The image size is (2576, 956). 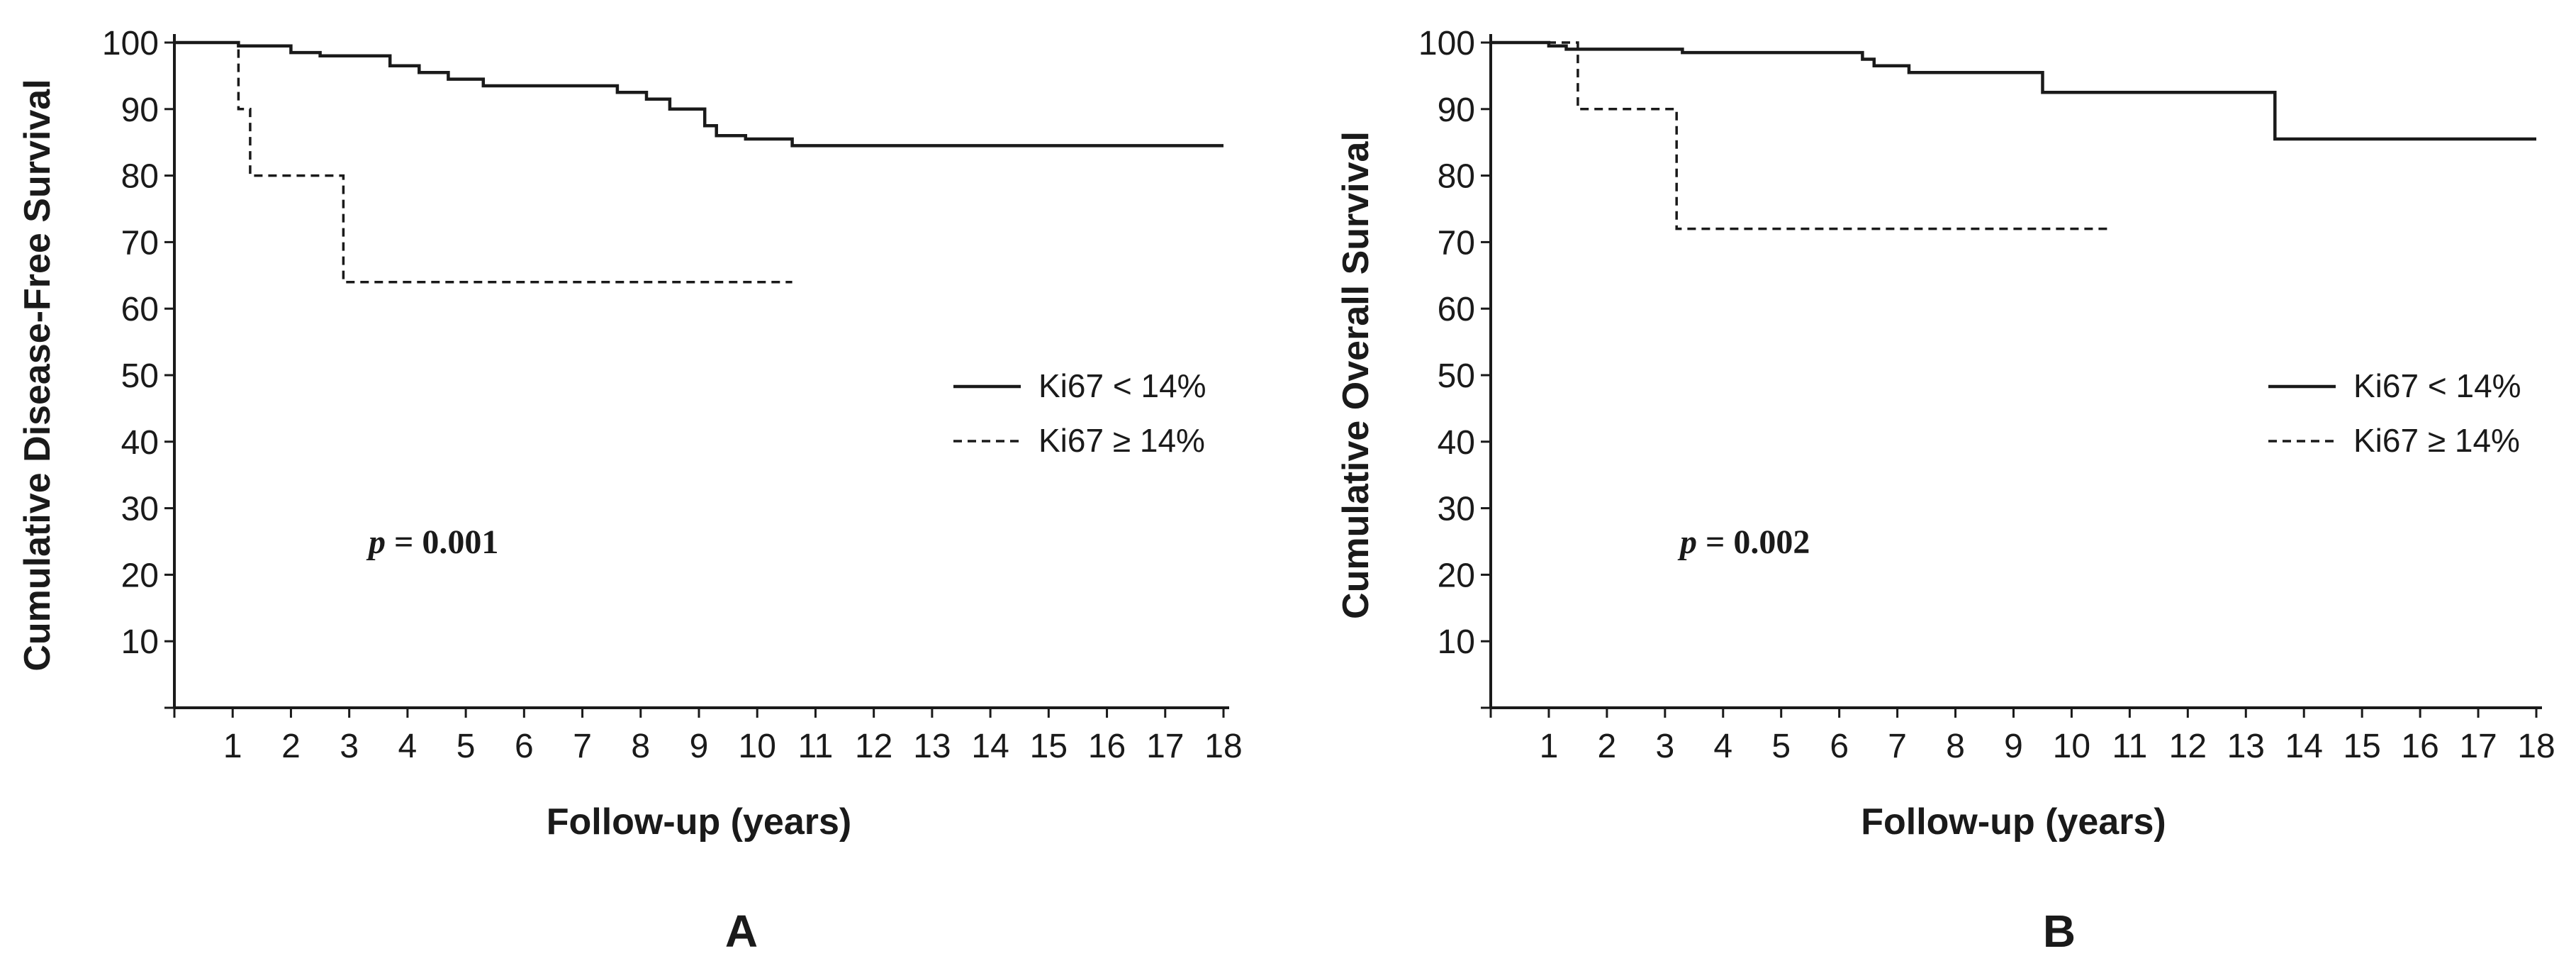 I want to click on p-value-text: = 0.001, so click(x=442, y=542).